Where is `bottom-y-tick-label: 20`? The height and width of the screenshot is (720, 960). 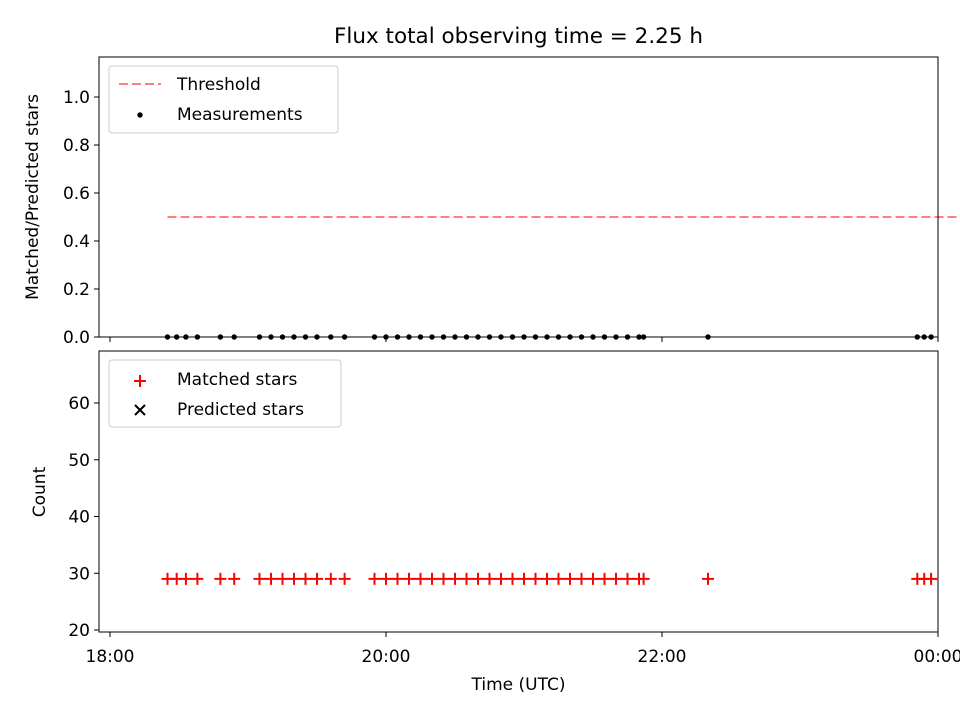
bottom-y-tick-label: 20 is located at coordinates (79, 631).